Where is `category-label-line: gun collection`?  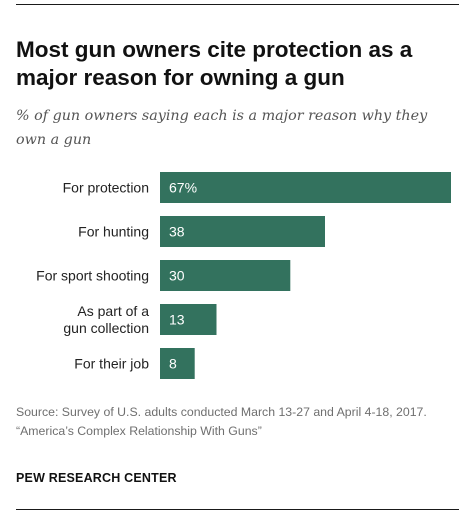
category-label-line: gun collection is located at coordinates (106, 328).